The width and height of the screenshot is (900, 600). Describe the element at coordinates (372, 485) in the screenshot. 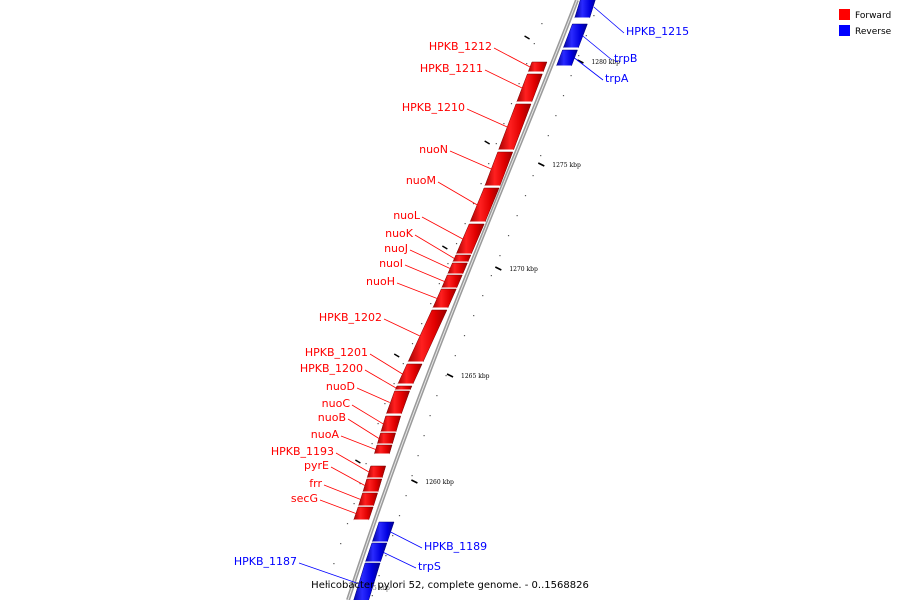

I see `gene-pyrE` at that location.